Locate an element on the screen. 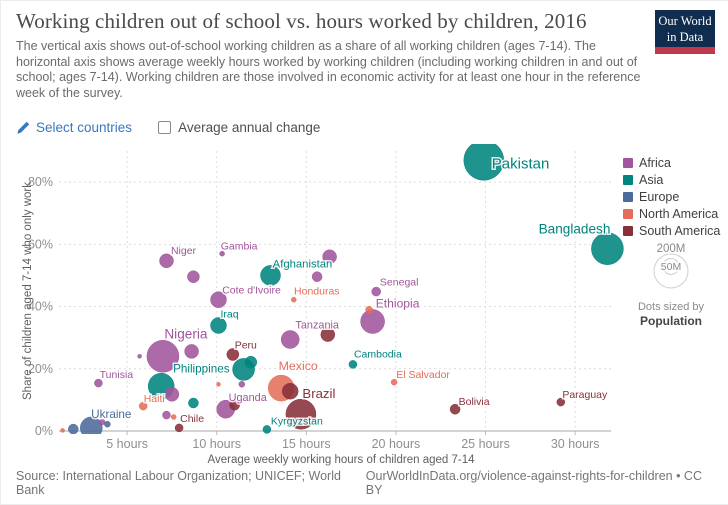  legend-item-europe: Europe is located at coordinates (674, 196).